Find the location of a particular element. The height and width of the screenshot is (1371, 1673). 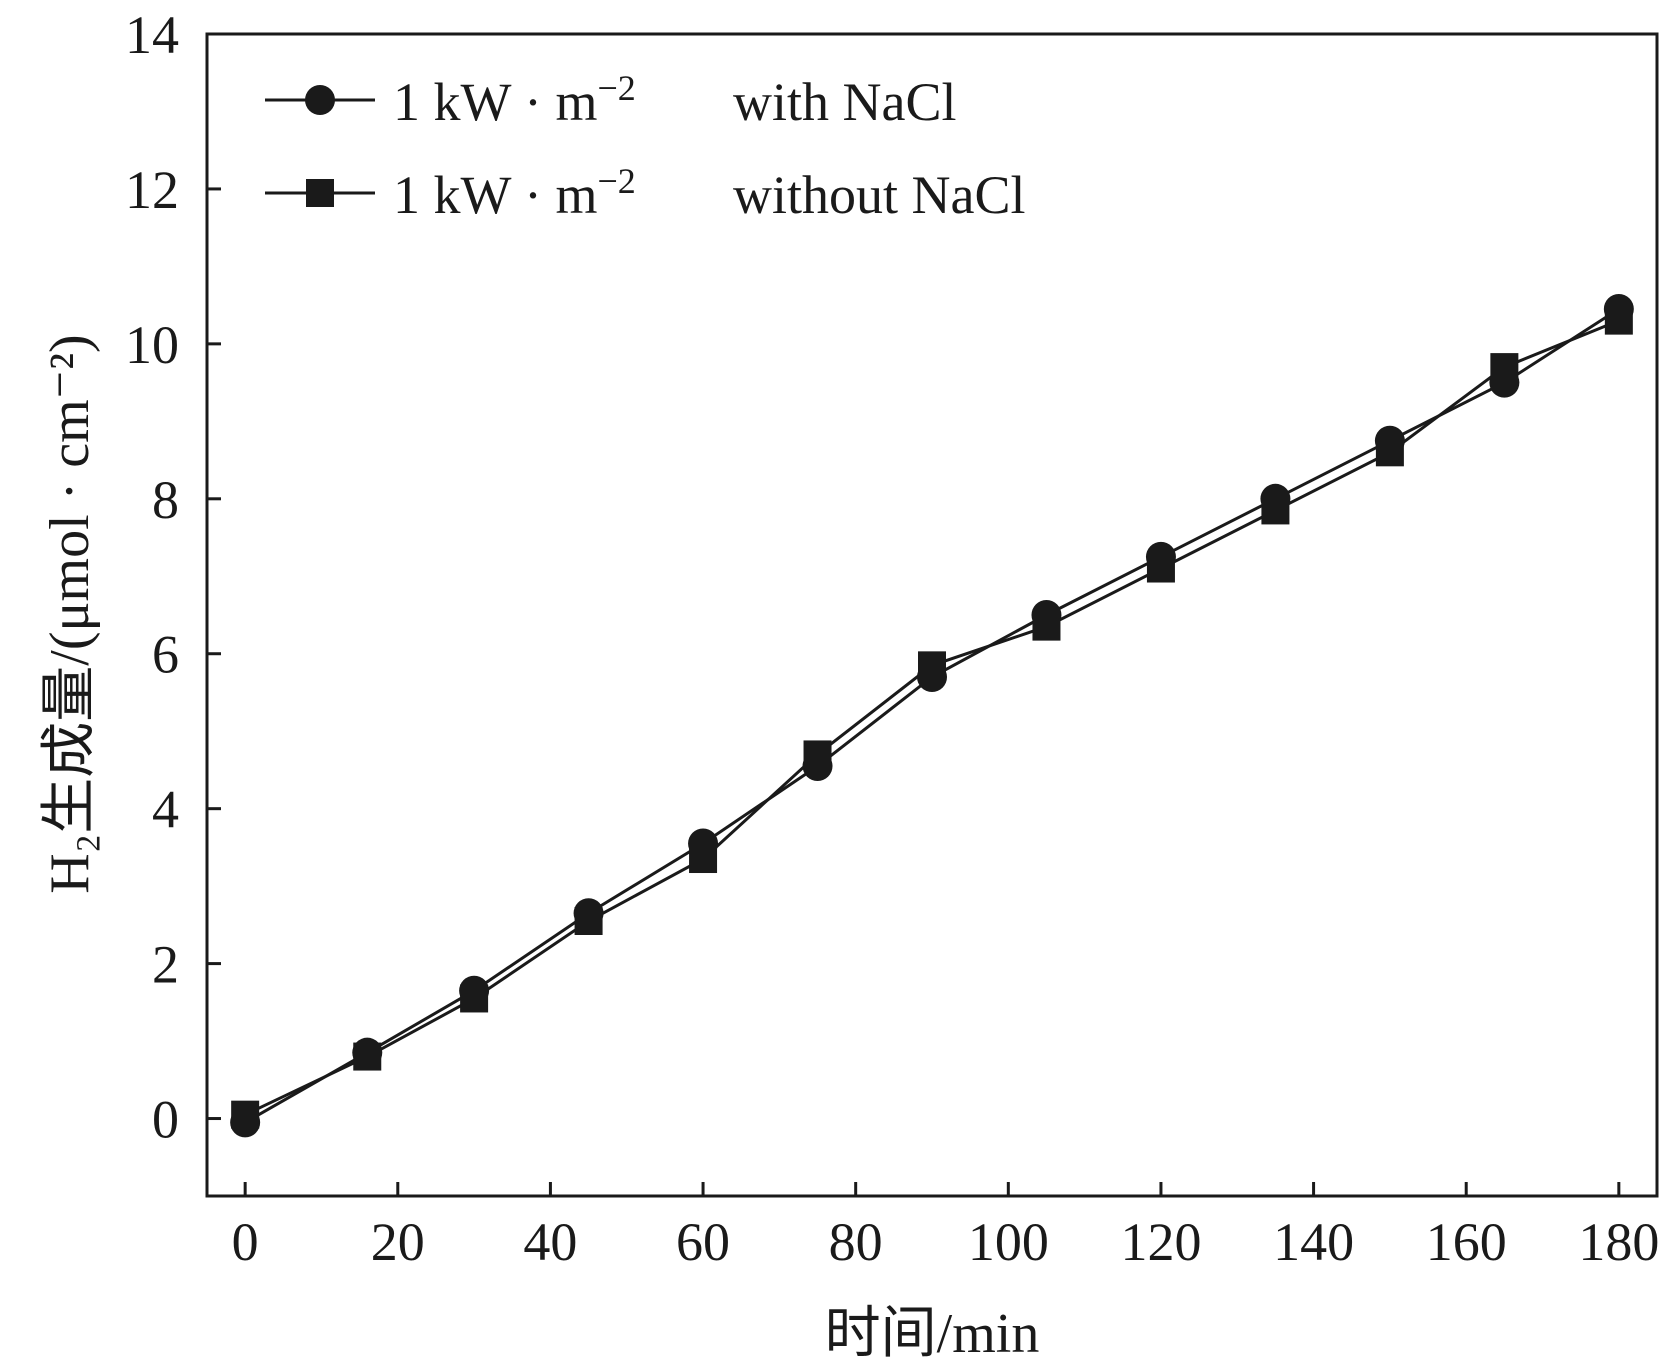

legend-label-without-nacl: 1 kW · m−2 without NaCl is located at coordinates (709, 193).